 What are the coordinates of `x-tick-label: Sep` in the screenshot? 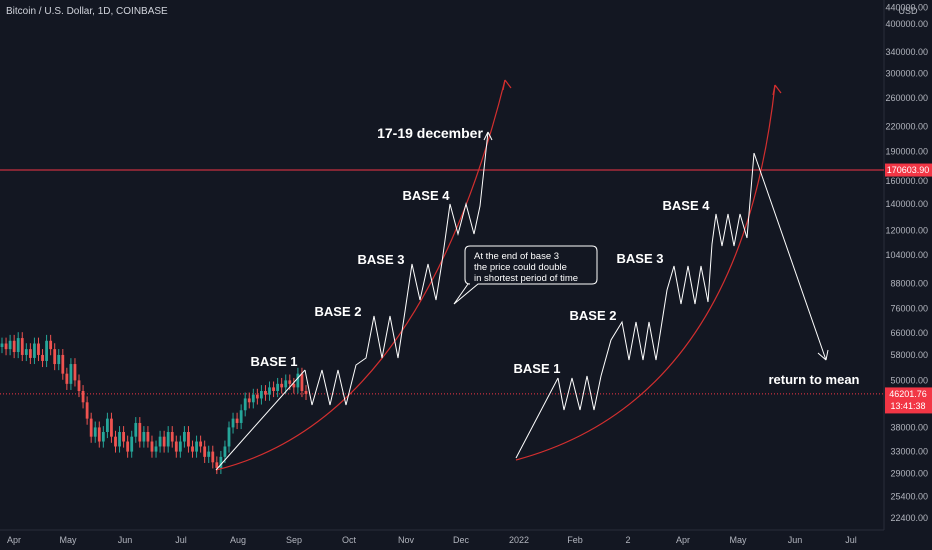 It's located at (294, 540).